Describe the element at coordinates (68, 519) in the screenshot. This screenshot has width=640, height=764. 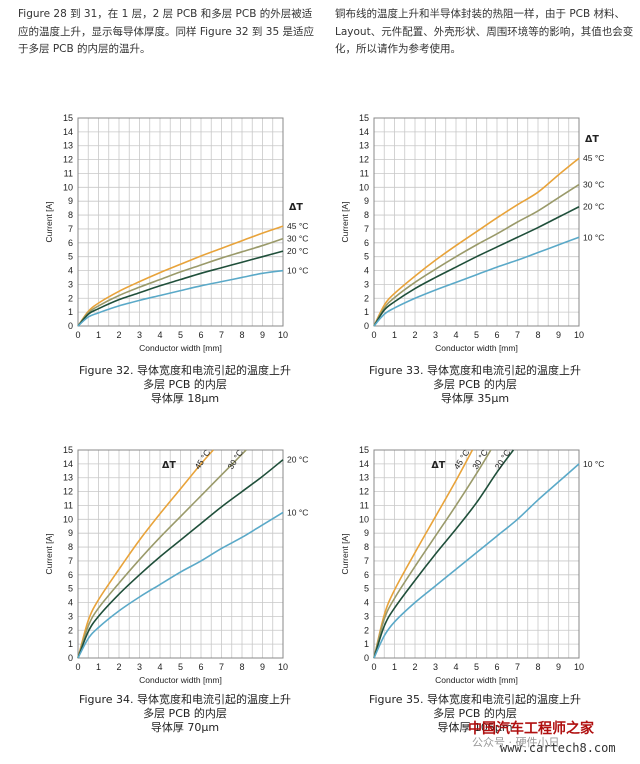
I see `y-tick-label: 10` at that location.